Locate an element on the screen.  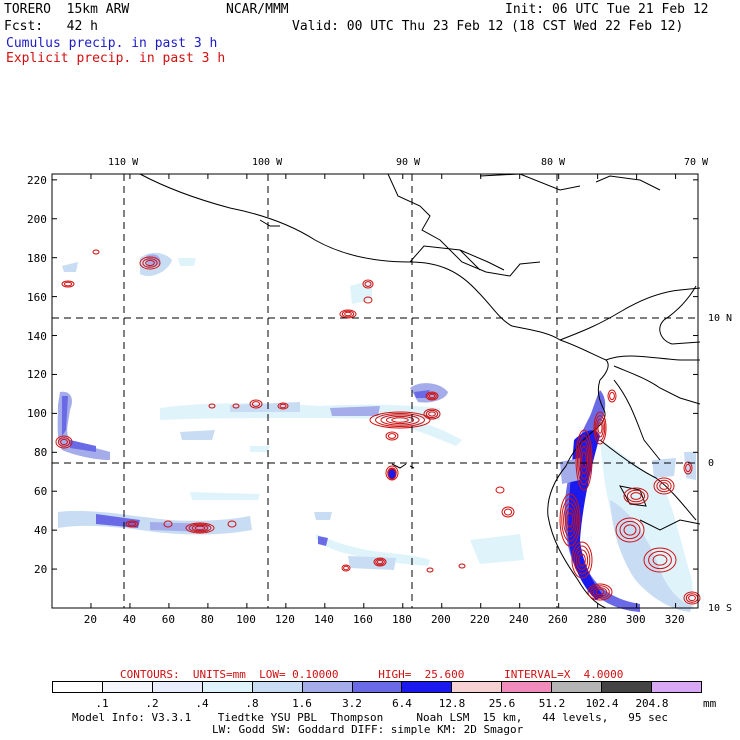
x-tick-label: 120 is located at coordinates (285, 619).